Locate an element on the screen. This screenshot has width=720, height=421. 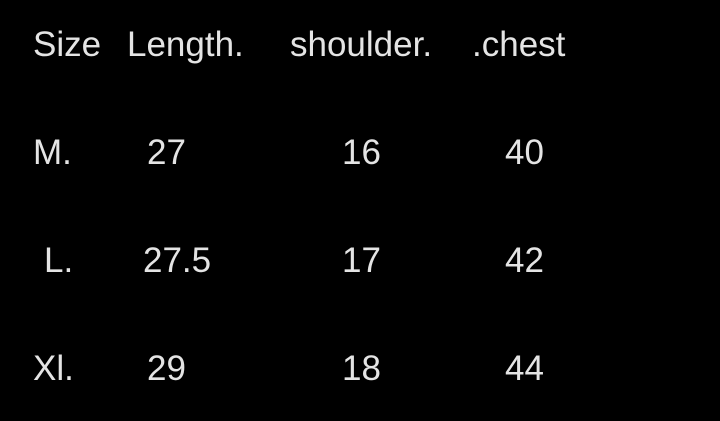
header-shoulder: shoulder. is located at coordinates (361, 44).